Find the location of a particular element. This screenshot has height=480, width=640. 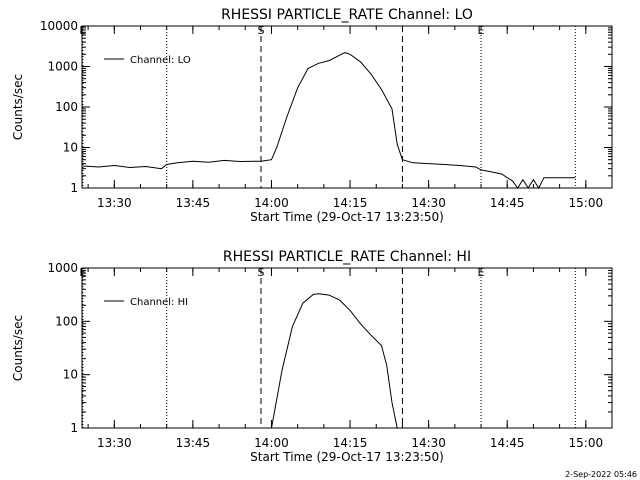

chart-title: RHESSI PARTICLE_RATE Channel: HI is located at coordinates (347, 257).